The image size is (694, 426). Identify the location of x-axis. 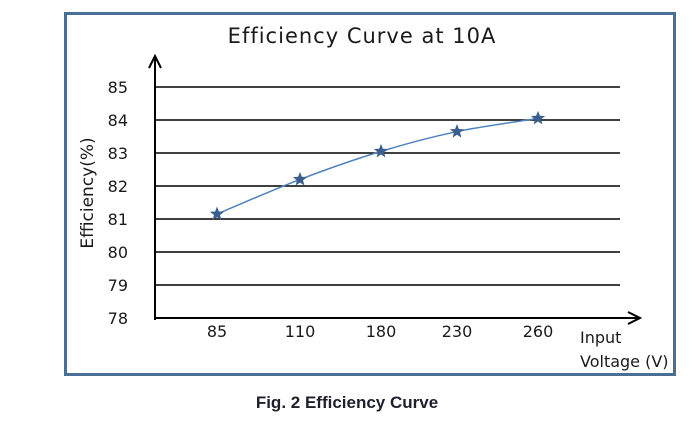
(399, 318).